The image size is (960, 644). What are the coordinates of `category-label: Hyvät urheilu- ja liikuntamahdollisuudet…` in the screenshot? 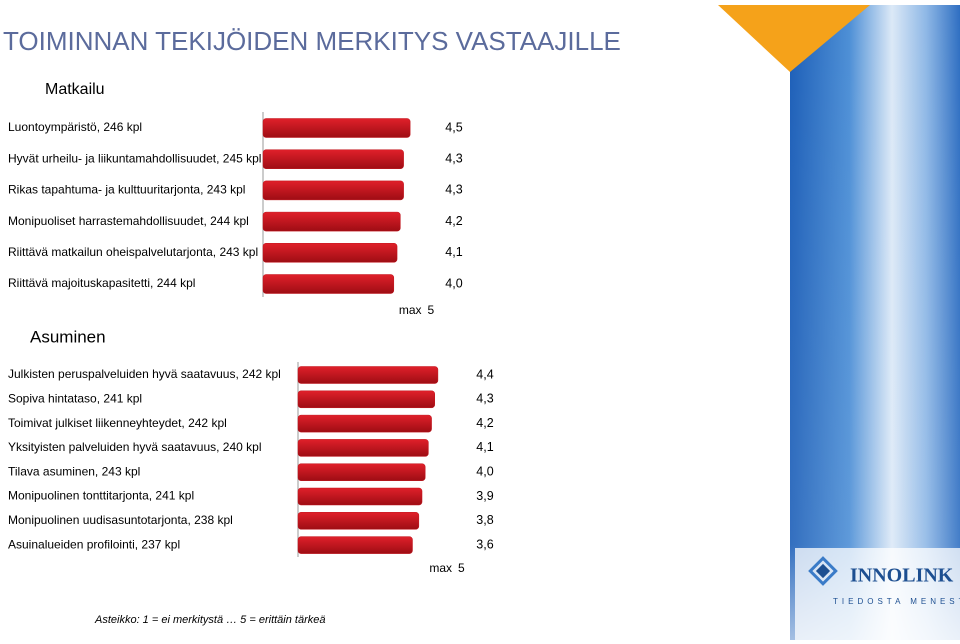 It's located at (134, 158).